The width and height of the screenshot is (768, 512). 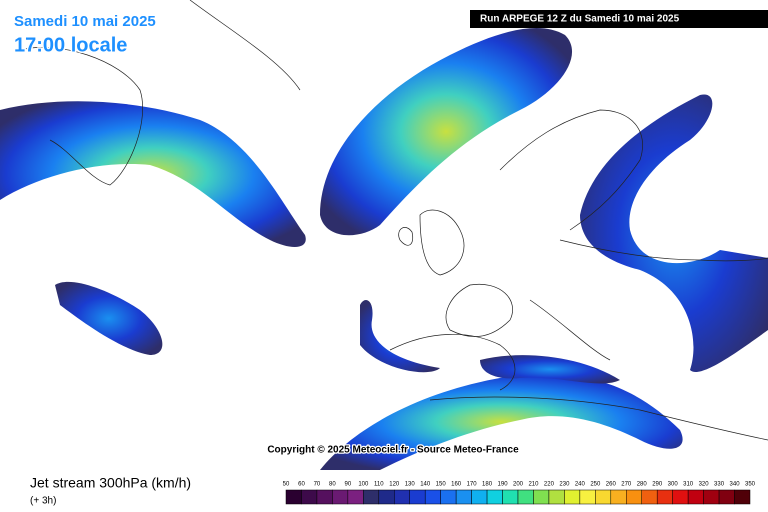 What do you see at coordinates (704, 485) in the screenshot?
I see `level-label: 320` at bounding box center [704, 485].